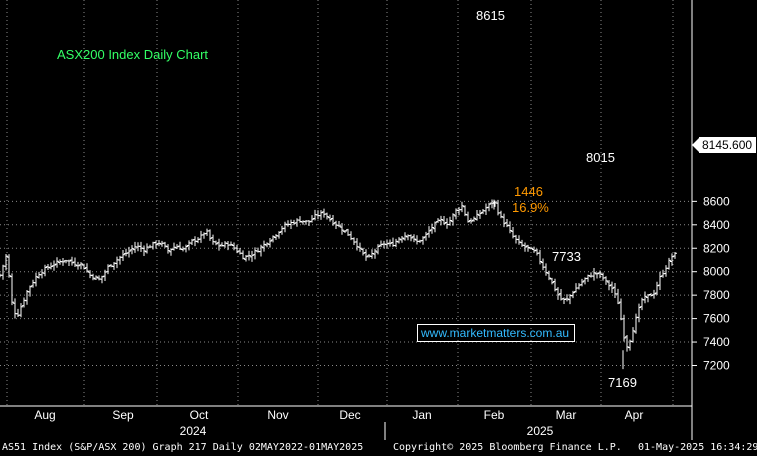 The height and width of the screenshot is (456, 757). What do you see at coordinates (199, 415) in the screenshot?
I see `x-tick-label: Oct` at bounding box center [199, 415].